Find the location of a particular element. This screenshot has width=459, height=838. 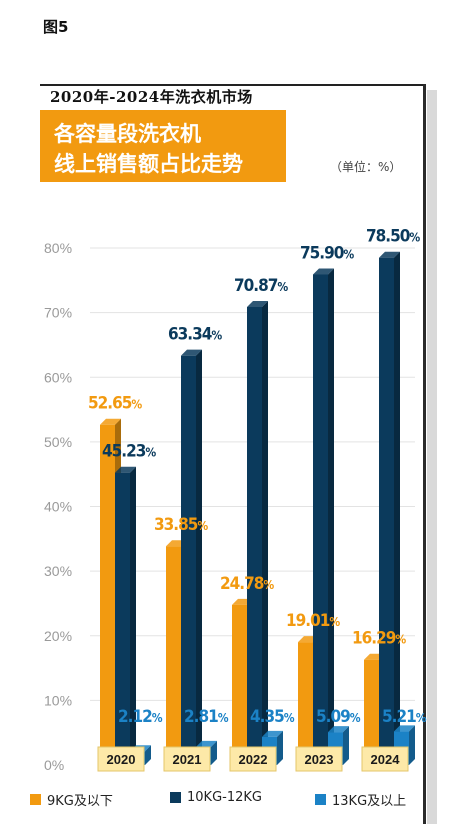

y-tick-label: 70% is located at coordinates (58, 313).